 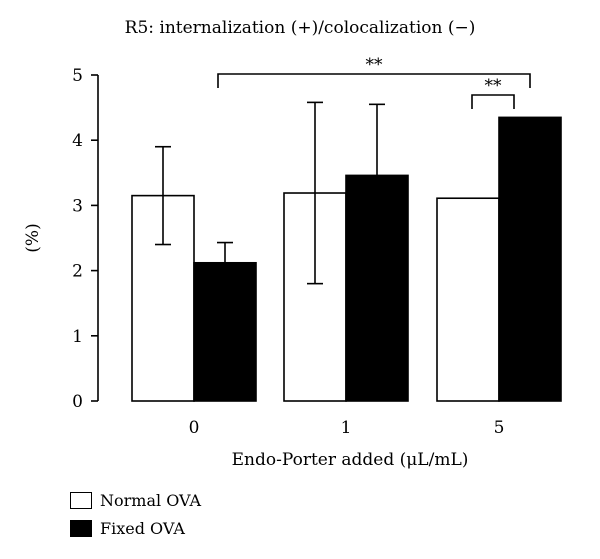 I want to click on legend: Normal OVA Fixed OVA, so click(x=135, y=514).